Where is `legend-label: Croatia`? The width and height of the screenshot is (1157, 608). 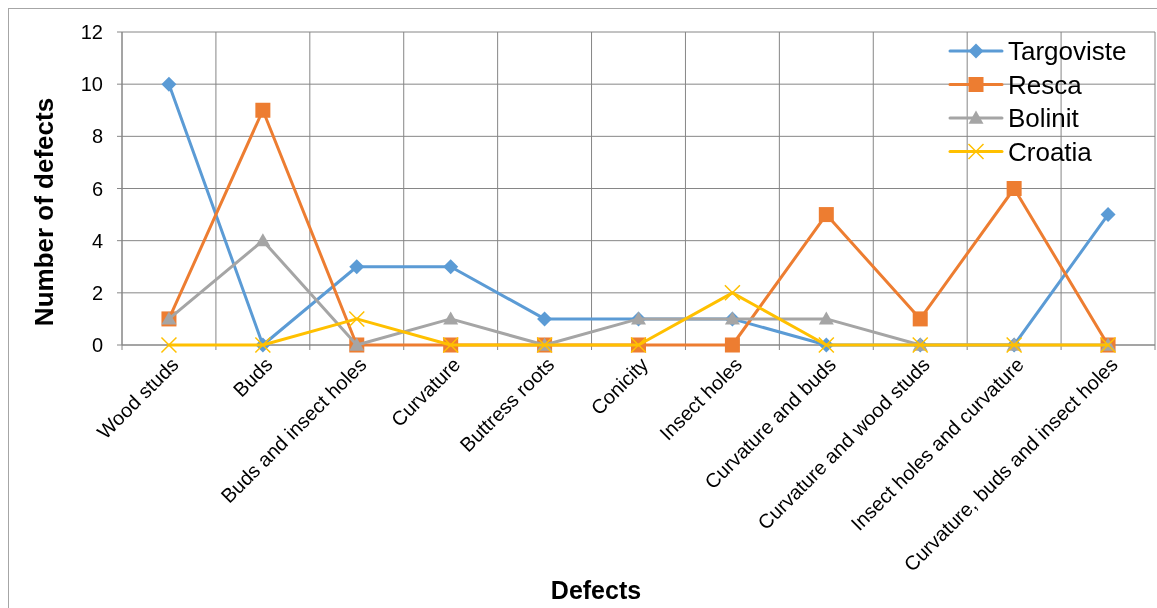 legend-label: Croatia is located at coordinates (1050, 151).